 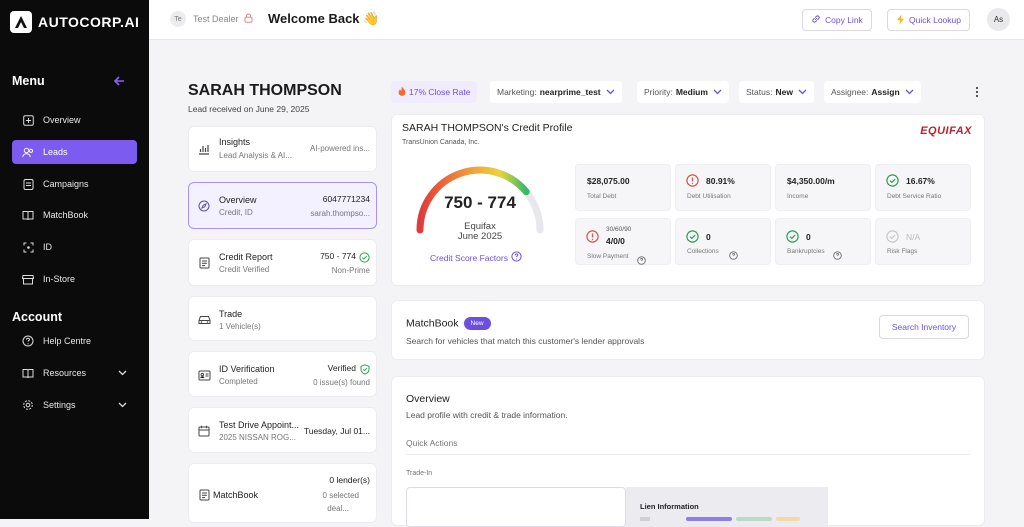 What do you see at coordinates (816, 20) in the screenshot?
I see `link-icon` at bounding box center [816, 20].